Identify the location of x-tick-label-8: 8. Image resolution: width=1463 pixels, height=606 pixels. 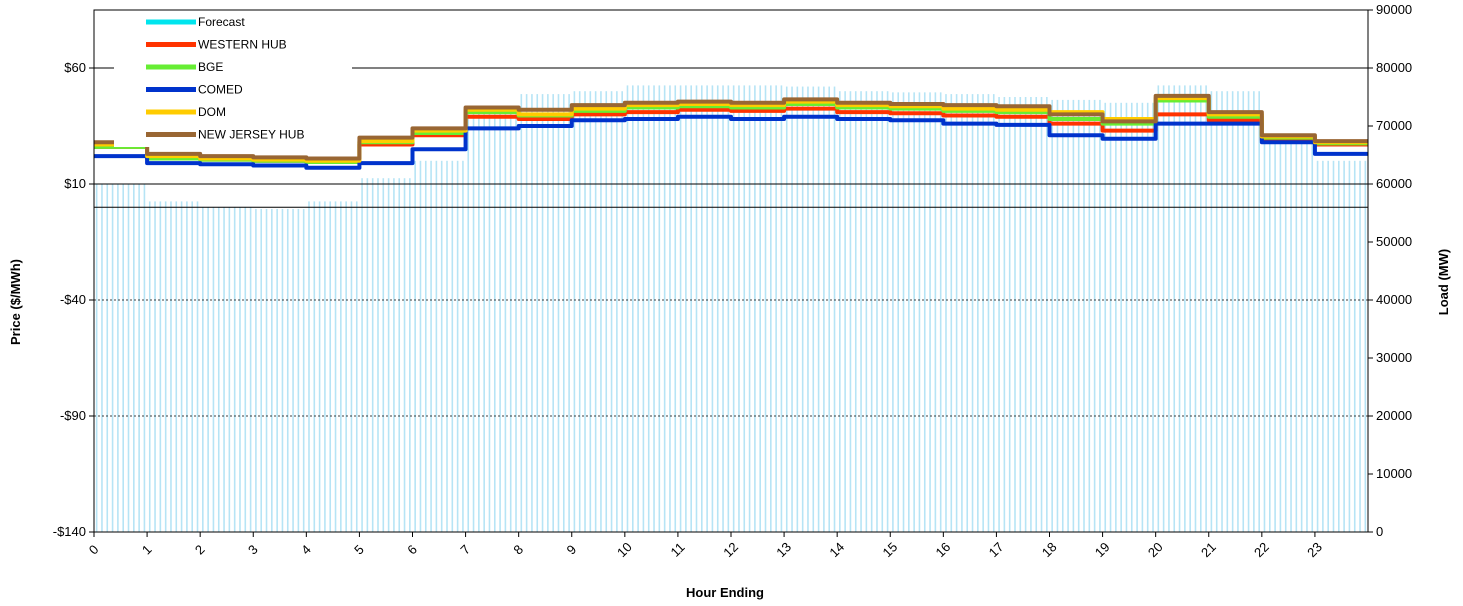
(518, 550).